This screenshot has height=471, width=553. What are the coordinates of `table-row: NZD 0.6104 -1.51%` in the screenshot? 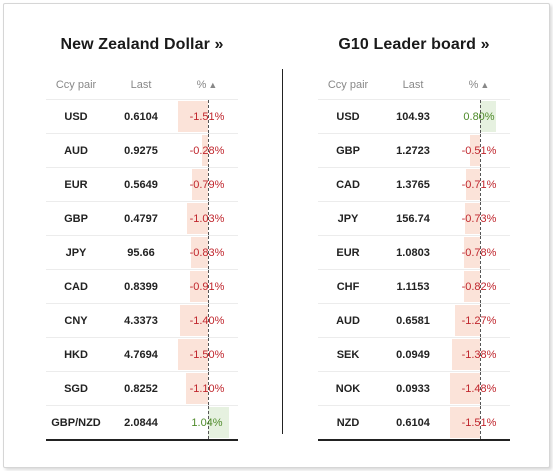 It's located at (414, 423).